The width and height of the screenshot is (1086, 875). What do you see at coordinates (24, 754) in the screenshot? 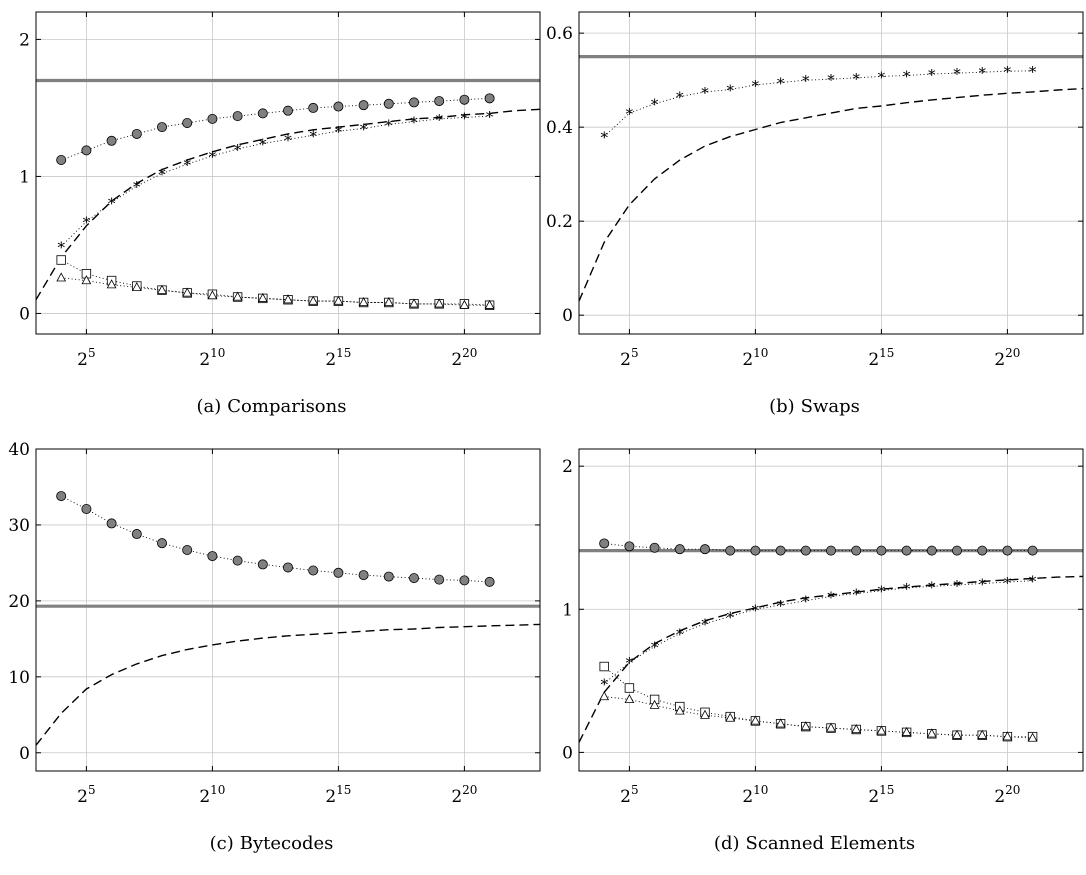
I see `y-tick-label: 0` at bounding box center [24, 754].